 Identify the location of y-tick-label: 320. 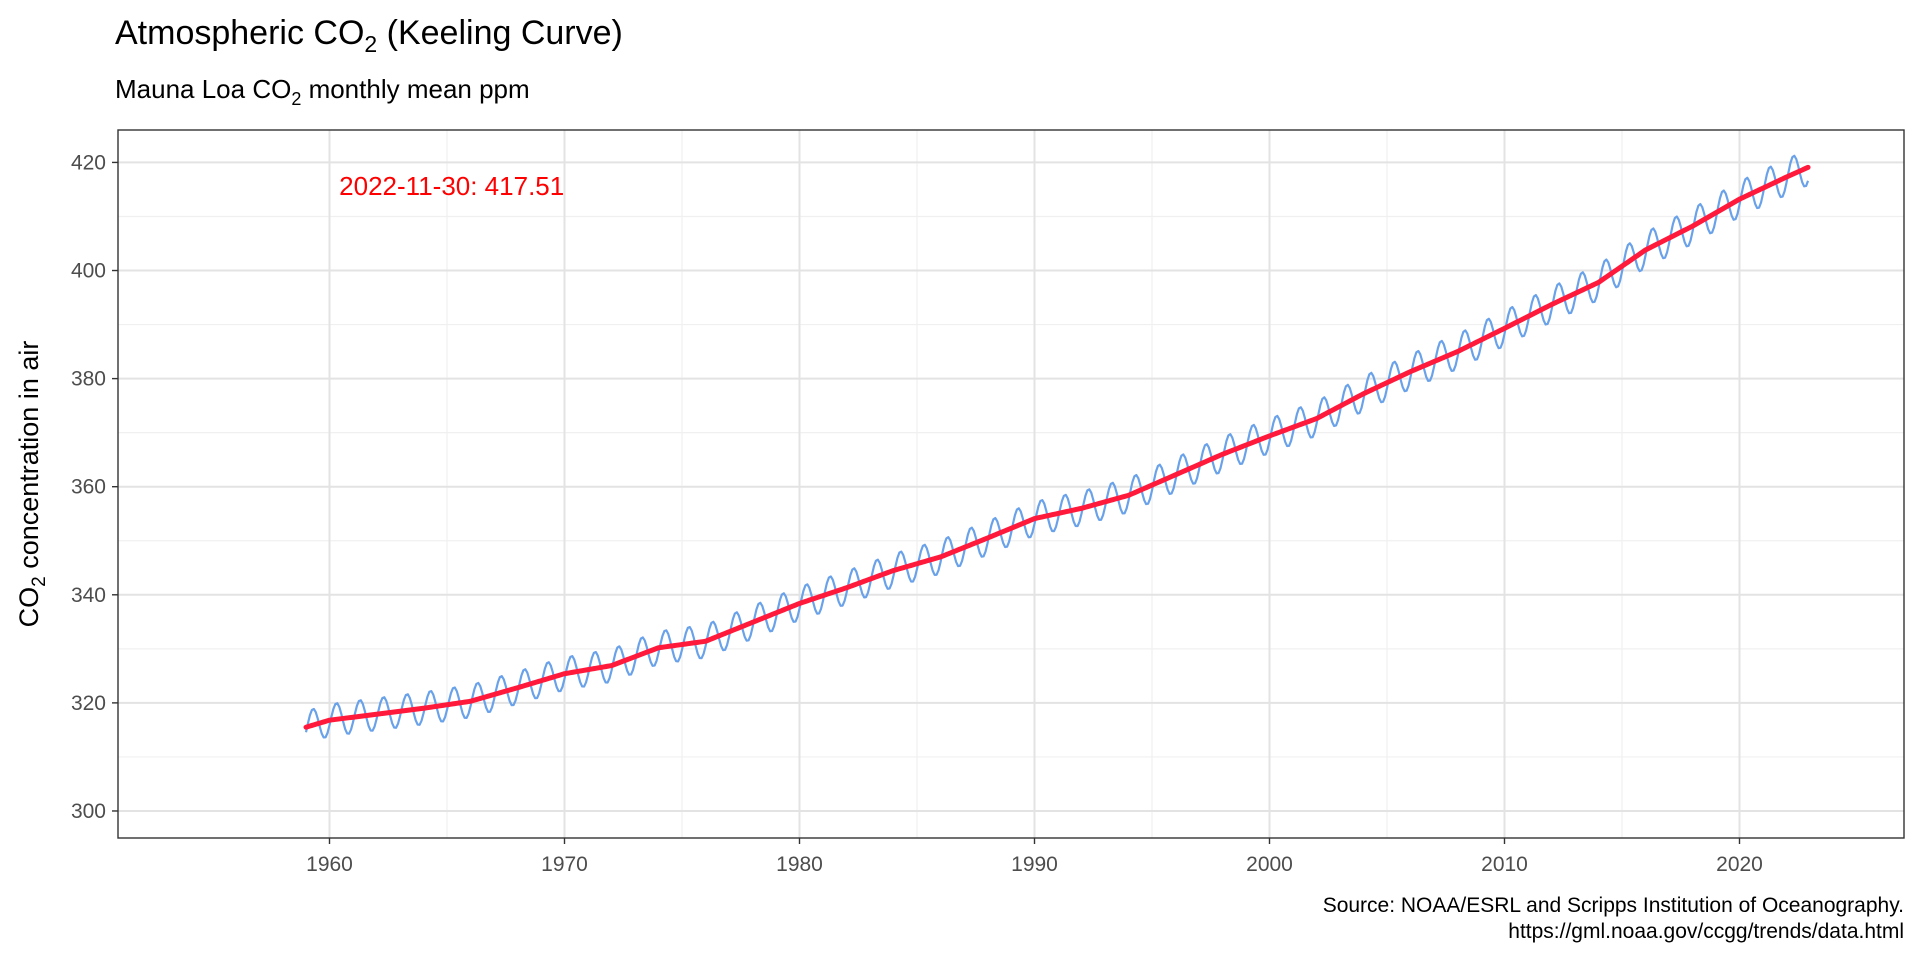
(88, 703).